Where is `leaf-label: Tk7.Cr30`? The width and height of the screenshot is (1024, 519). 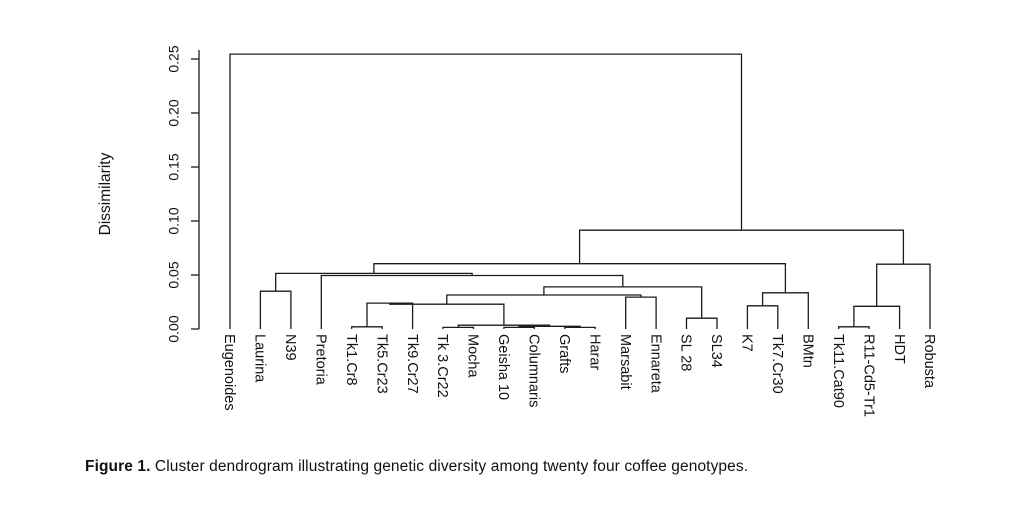
leaf-label: Tk7.Cr30 is located at coordinates (777, 364).